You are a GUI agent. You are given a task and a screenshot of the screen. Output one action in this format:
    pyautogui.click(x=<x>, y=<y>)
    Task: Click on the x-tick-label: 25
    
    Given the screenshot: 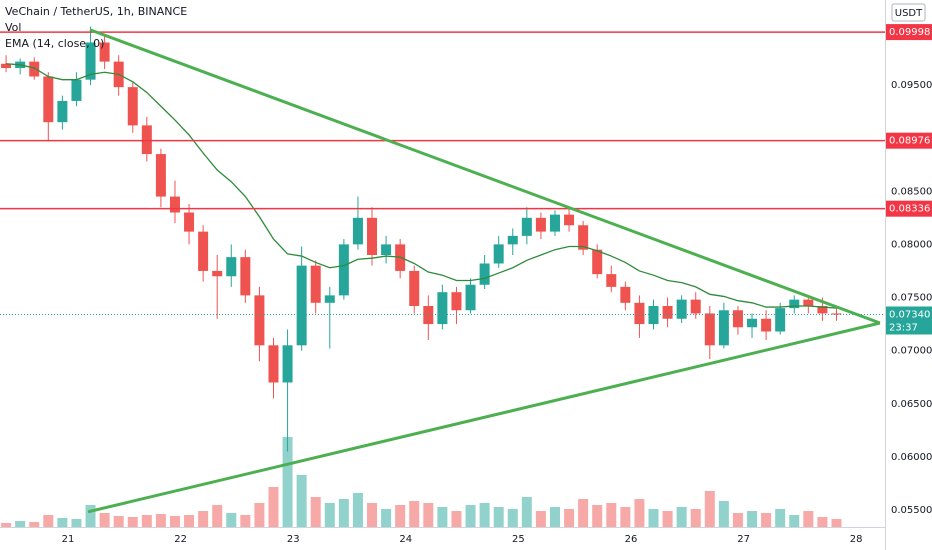 What is the action you would take?
    pyautogui.click(x=518, y=539)
    